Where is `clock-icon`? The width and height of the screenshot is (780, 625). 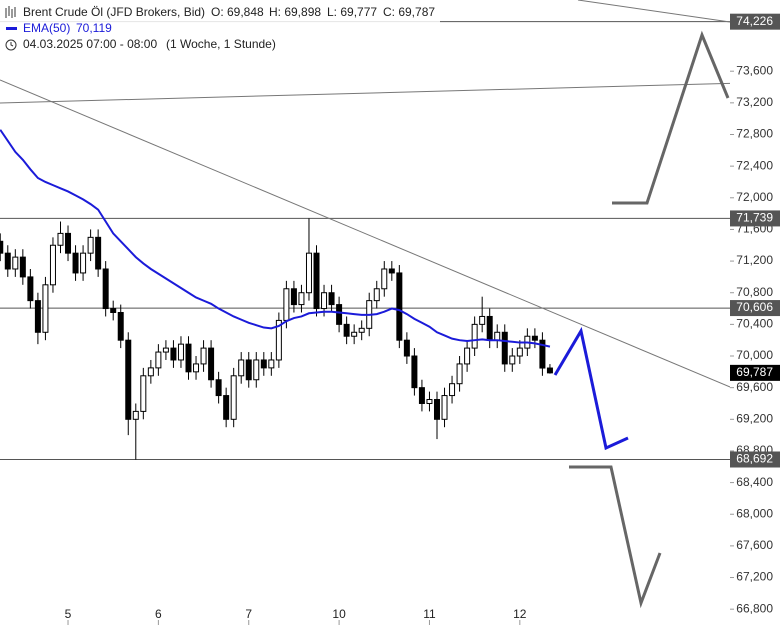 clock-icon is located at coordinates (11, 45).